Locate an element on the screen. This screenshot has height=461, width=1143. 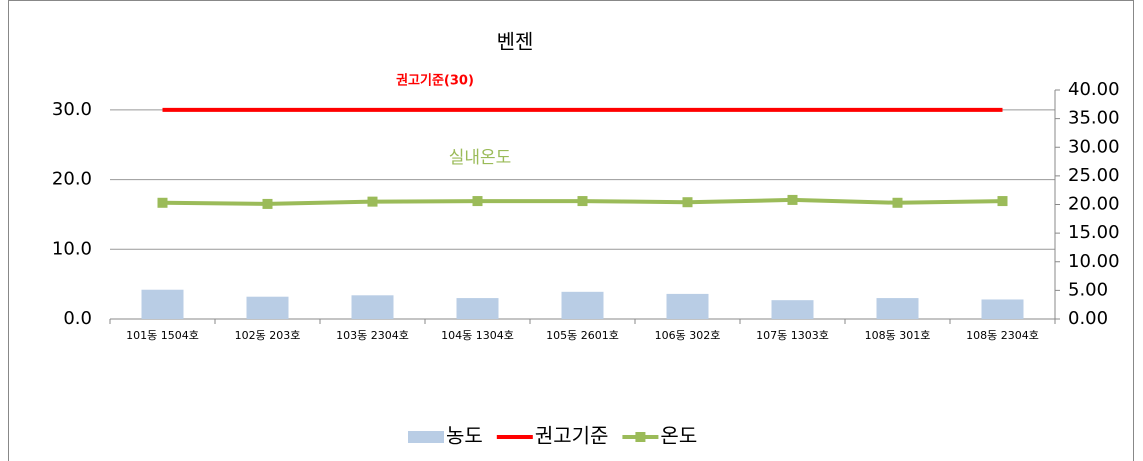
legend-label: 온도 is located at coordinates (678, 436).